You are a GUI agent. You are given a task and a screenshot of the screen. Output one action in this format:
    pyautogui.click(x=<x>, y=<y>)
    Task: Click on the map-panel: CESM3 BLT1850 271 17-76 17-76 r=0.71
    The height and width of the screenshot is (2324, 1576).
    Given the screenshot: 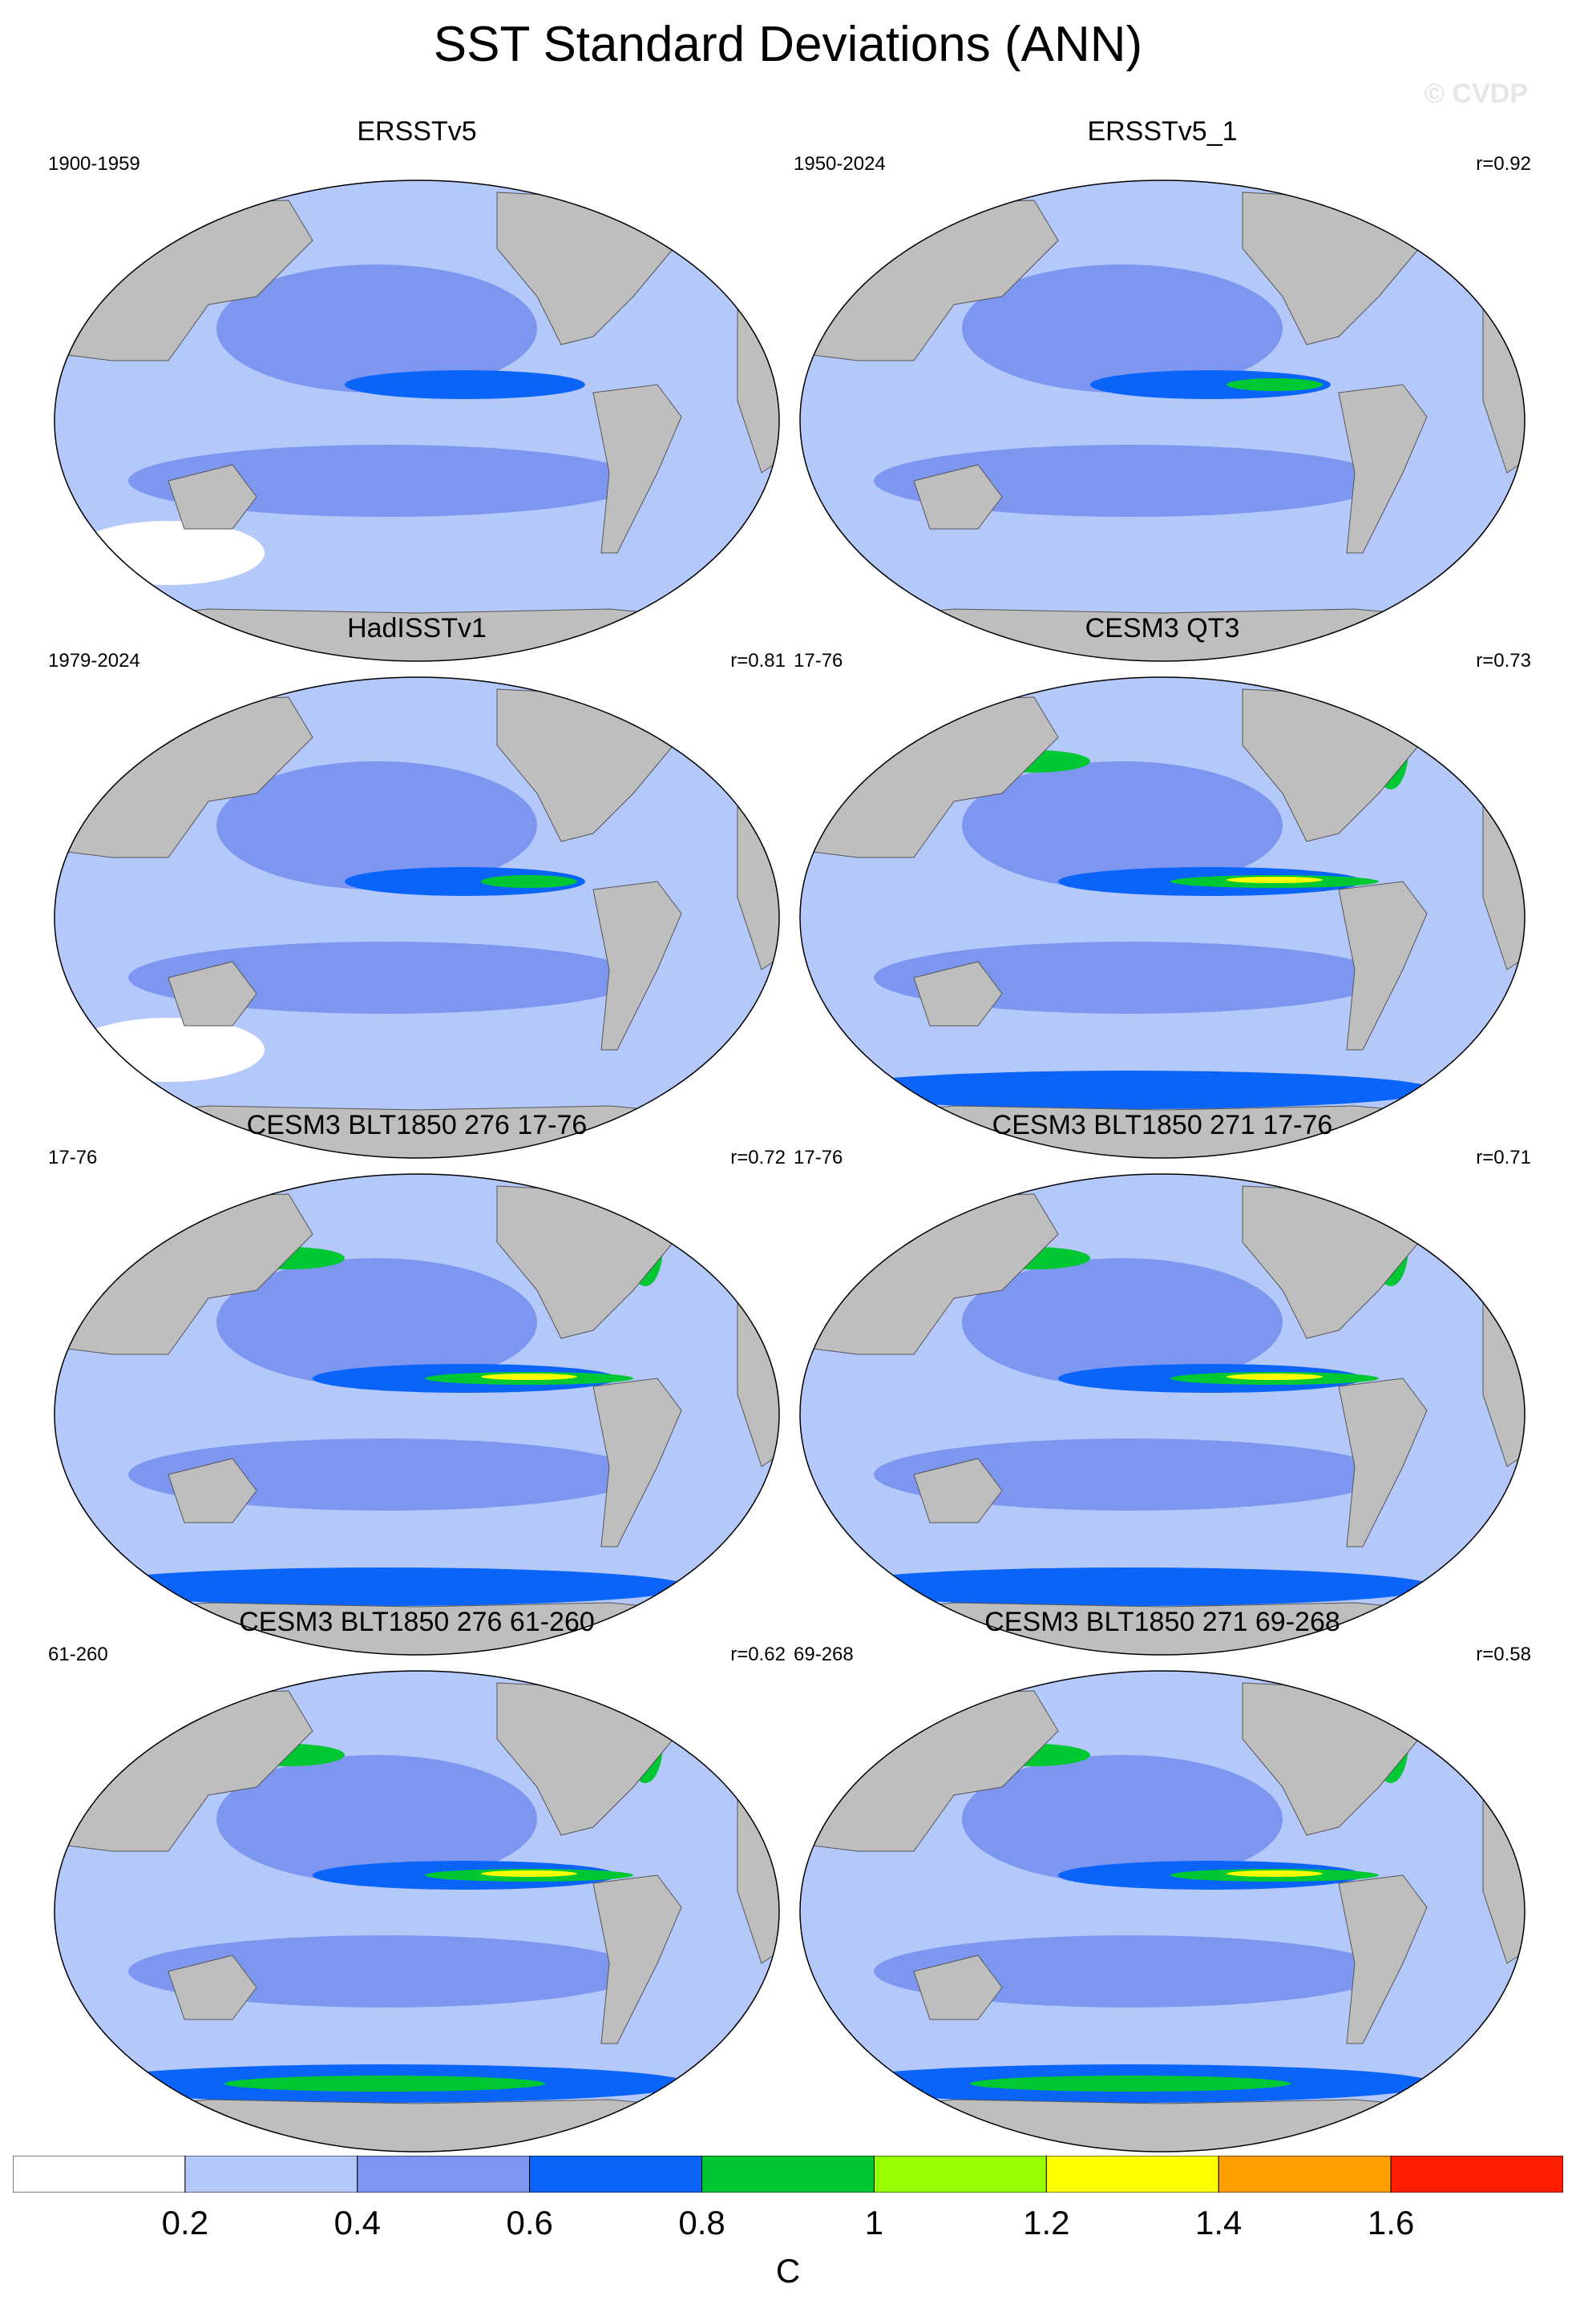 What is the action you would take?
    pyautogui.click(x=1162, y=1383)
    